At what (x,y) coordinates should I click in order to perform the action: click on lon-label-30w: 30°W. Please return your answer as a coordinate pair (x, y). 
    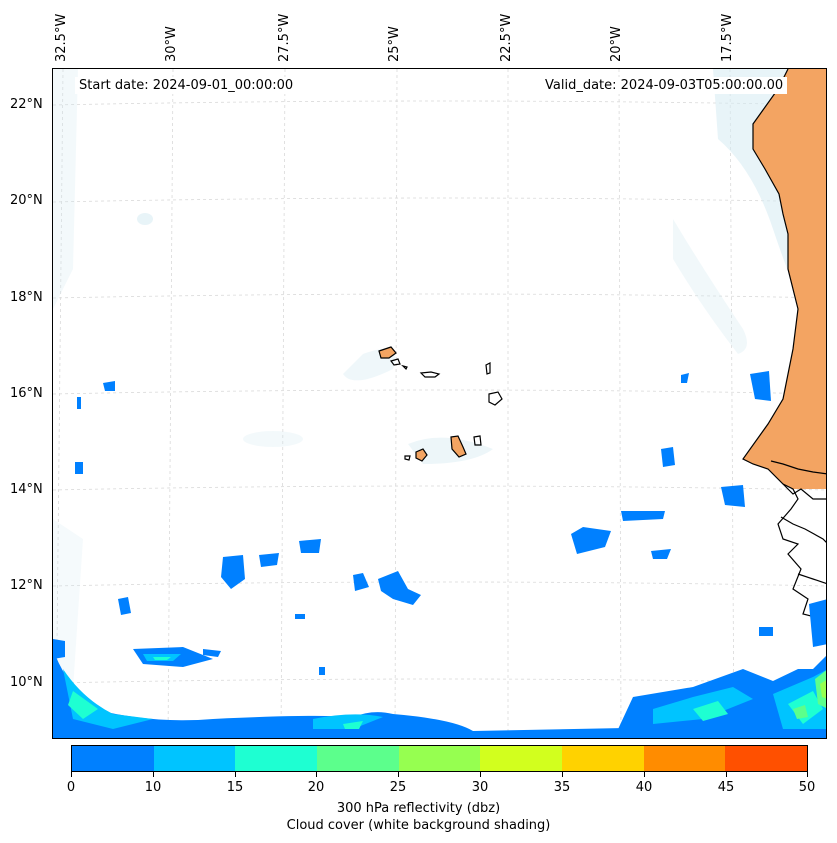
    Looking at the image, I should click on (171, 44).